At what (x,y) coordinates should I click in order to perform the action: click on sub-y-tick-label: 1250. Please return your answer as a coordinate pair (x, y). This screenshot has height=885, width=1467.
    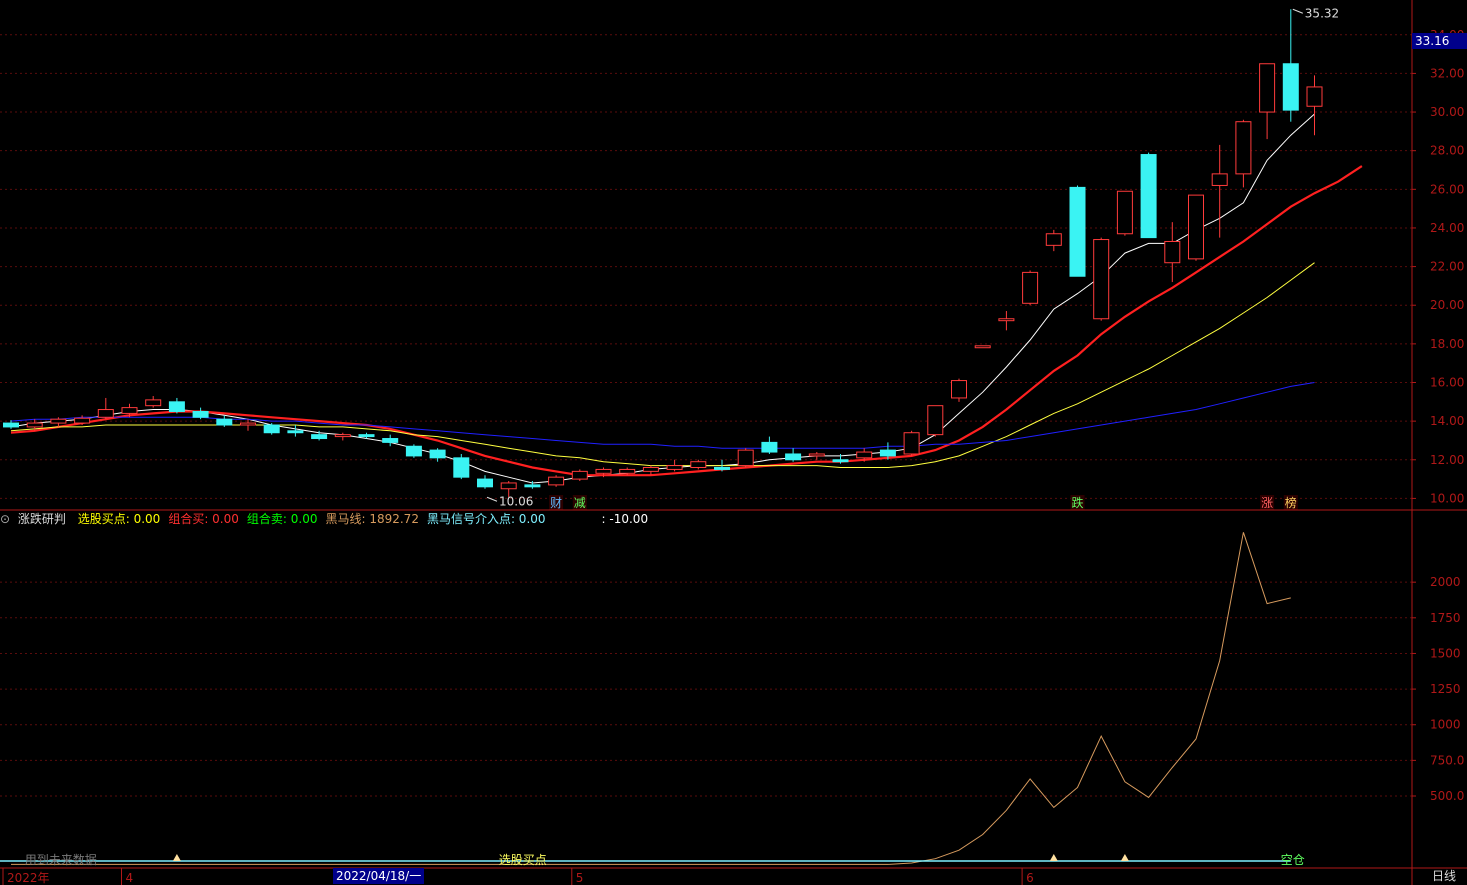
    Looking at the image, I should click on (1445, 689).